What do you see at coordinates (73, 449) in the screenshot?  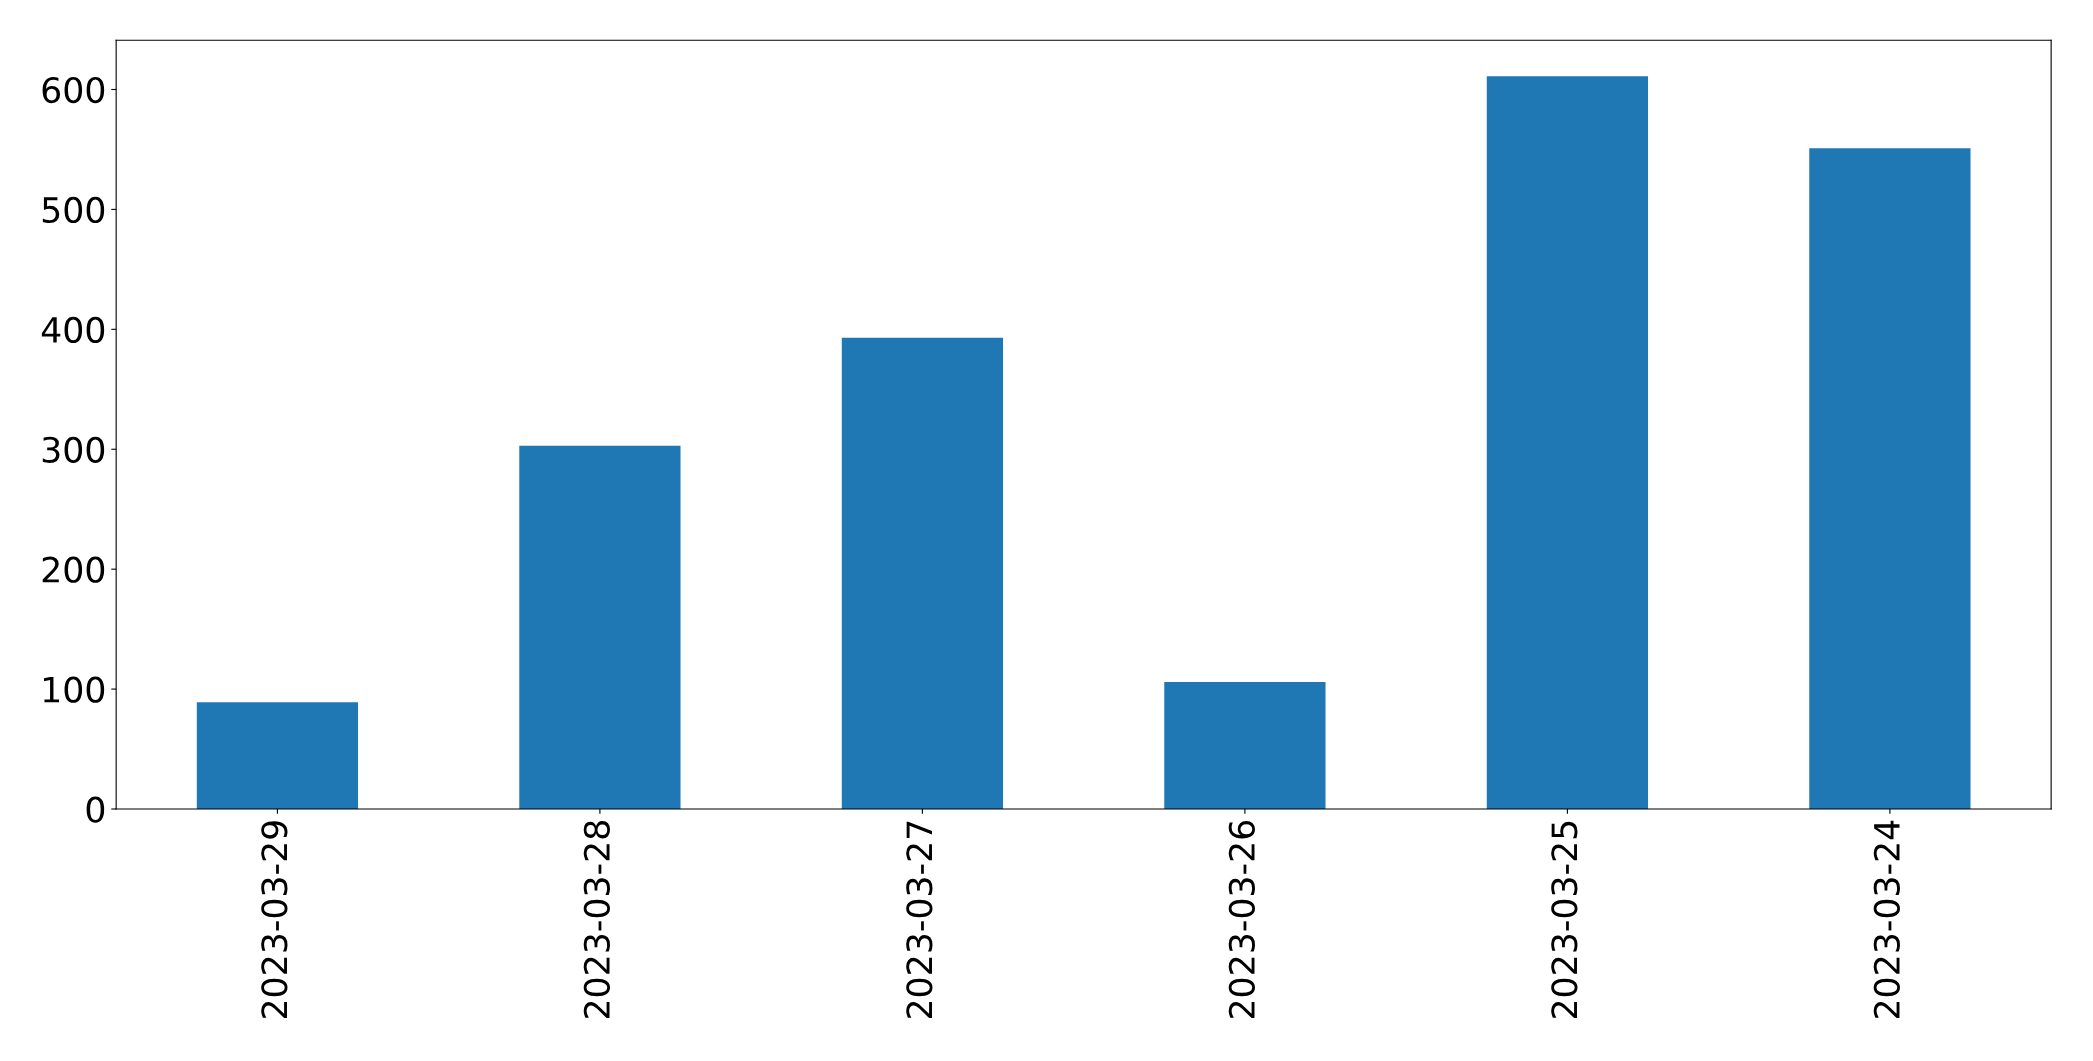 I see `y-tick-label: 300` at bounding box center [73, 449].